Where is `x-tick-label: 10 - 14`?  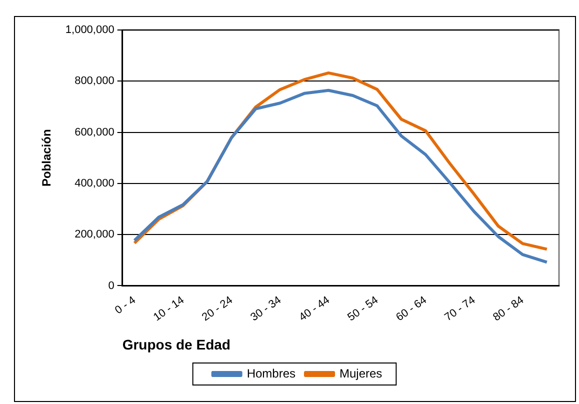 x-tick-label: 10 - 14 is located at coordinates (169, 309).